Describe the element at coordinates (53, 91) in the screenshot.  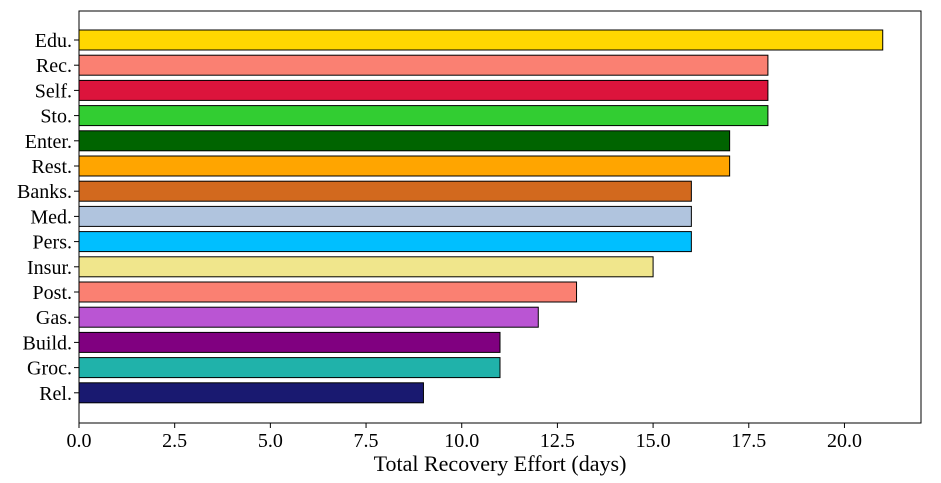
I see `y-tick-label: Self.` at that location.